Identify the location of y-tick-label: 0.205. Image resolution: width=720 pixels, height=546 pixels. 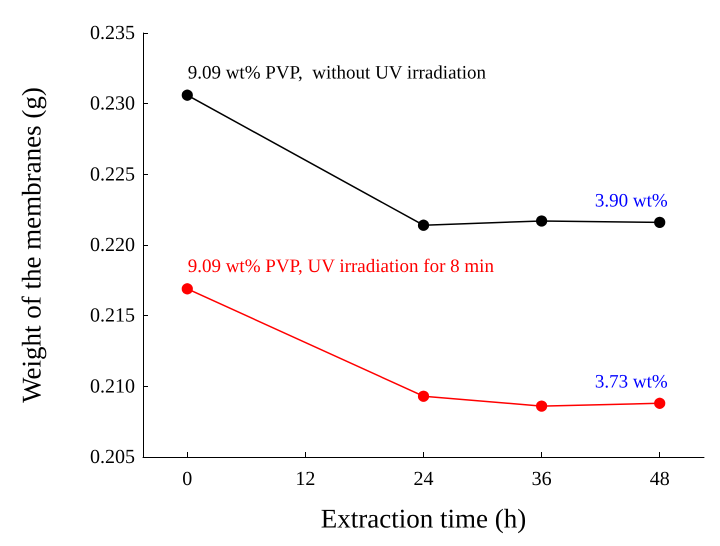
(112, 457).